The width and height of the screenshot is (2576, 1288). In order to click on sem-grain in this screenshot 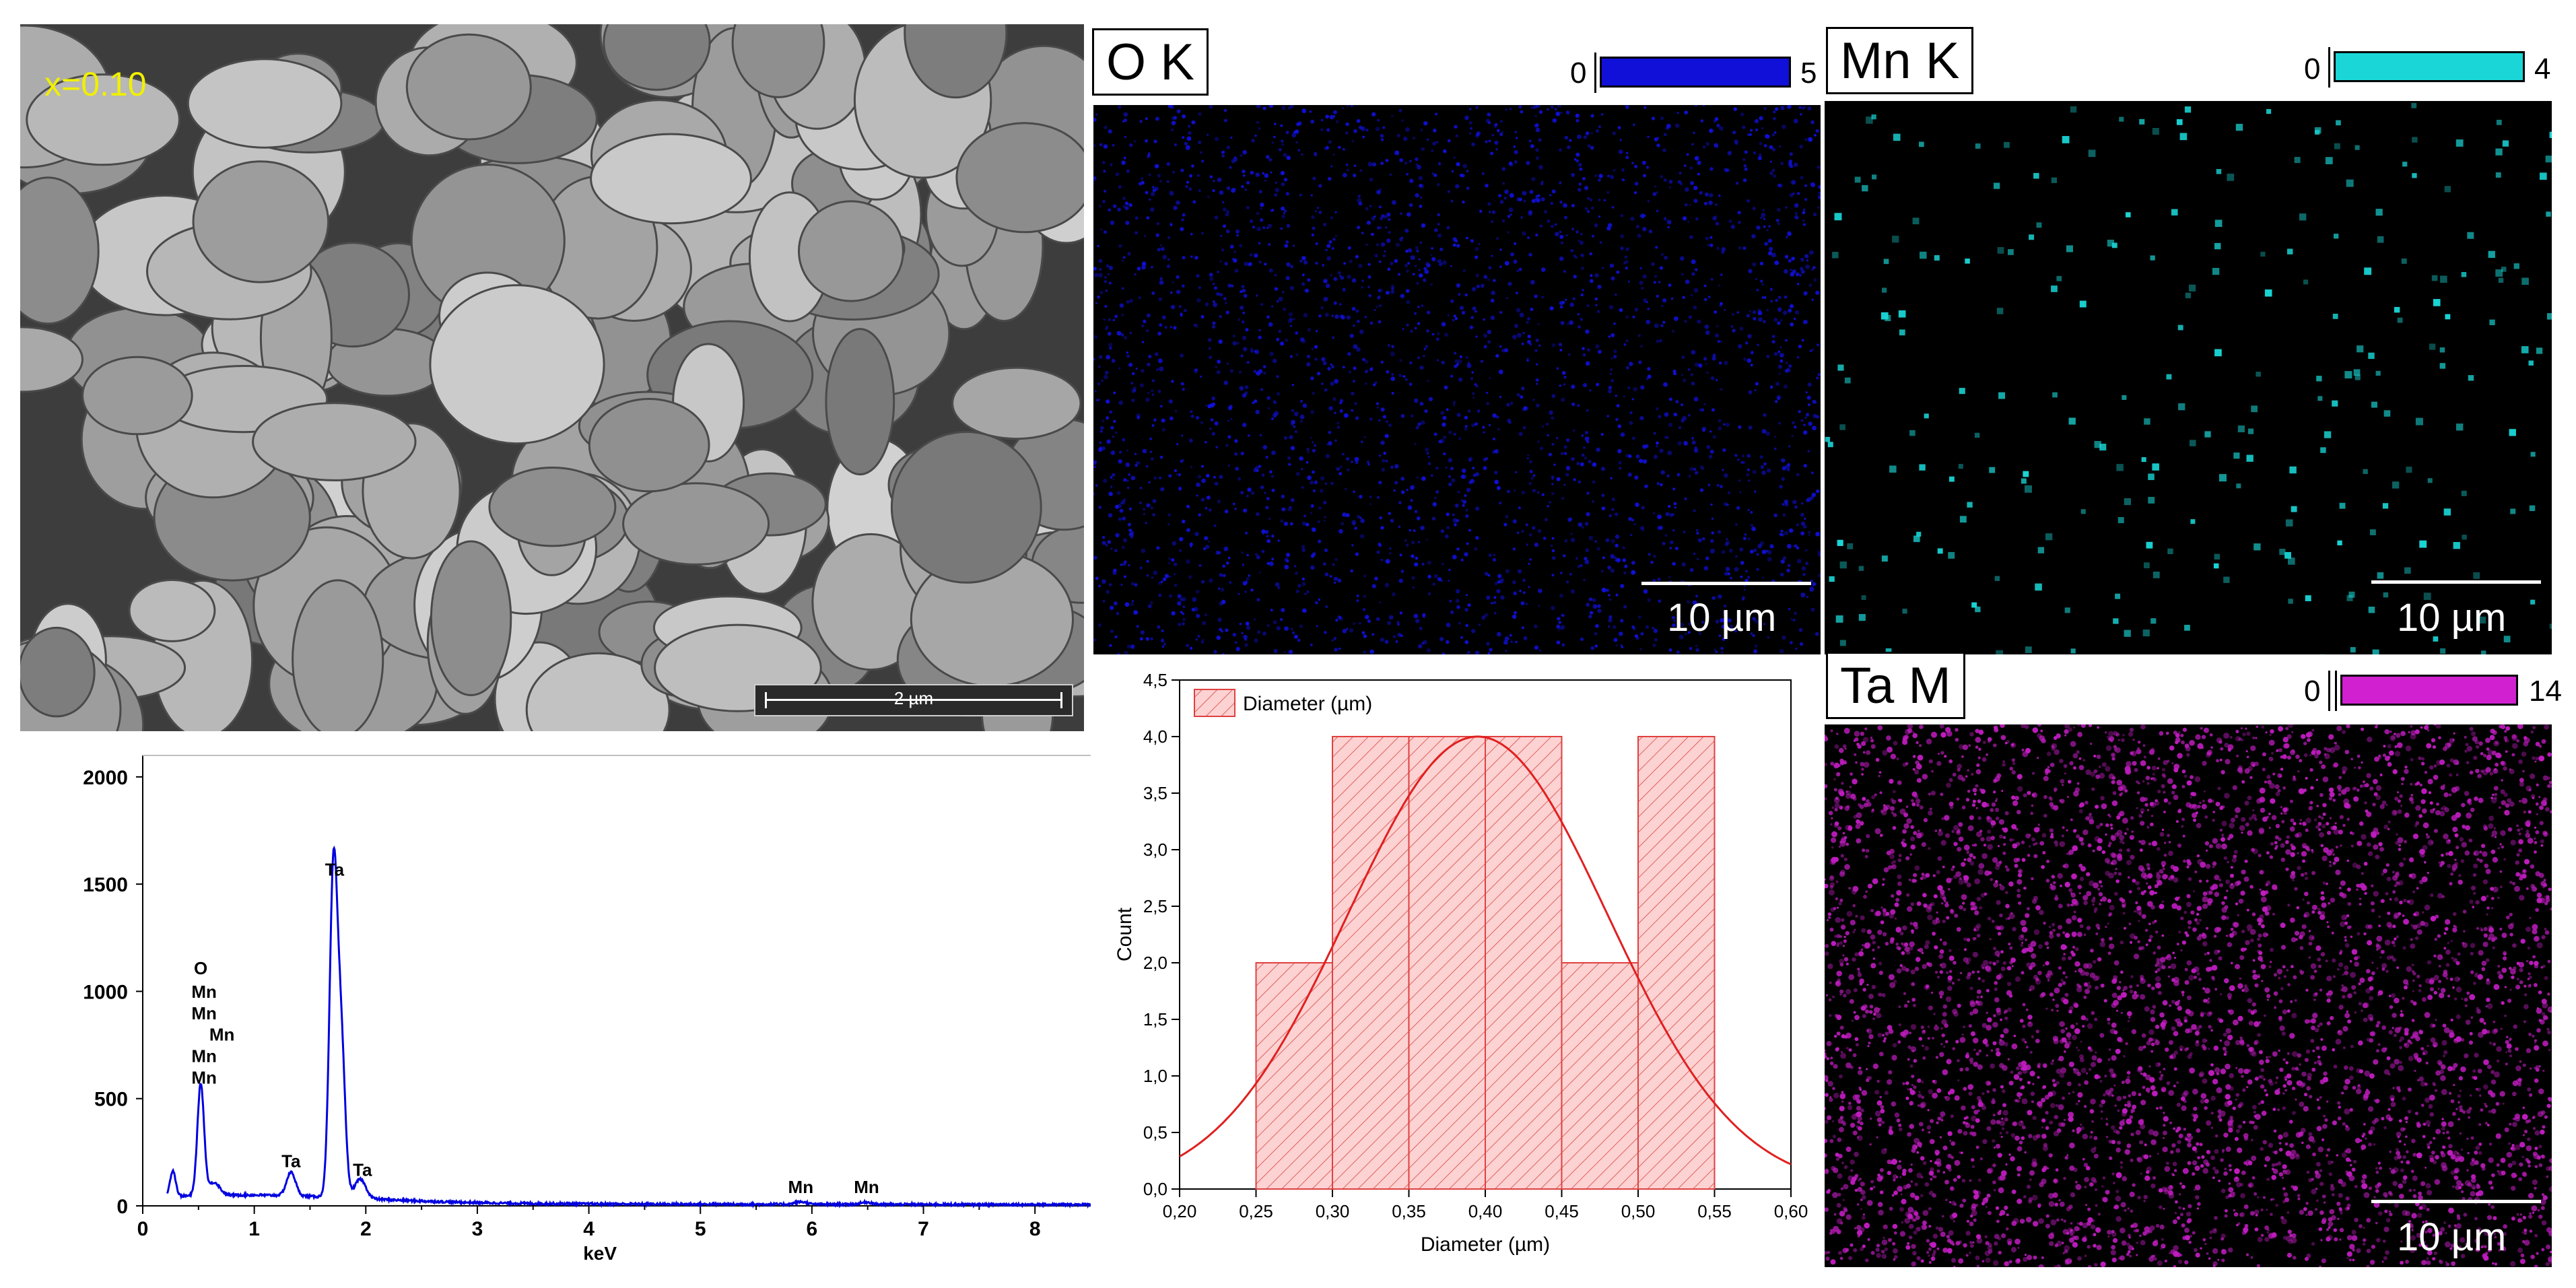, I will do `click(471, 618)`.